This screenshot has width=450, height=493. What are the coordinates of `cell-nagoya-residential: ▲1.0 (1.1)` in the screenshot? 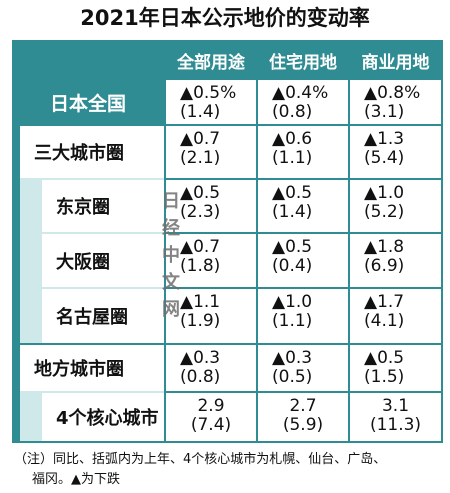 It's located at (303, 316).